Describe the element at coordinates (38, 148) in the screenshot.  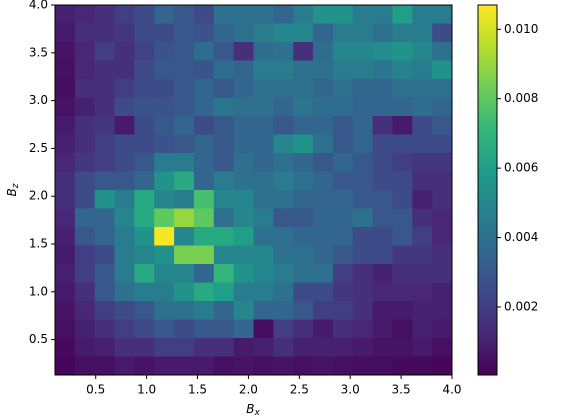
I see `y-tick-label: 2.5` at that location.